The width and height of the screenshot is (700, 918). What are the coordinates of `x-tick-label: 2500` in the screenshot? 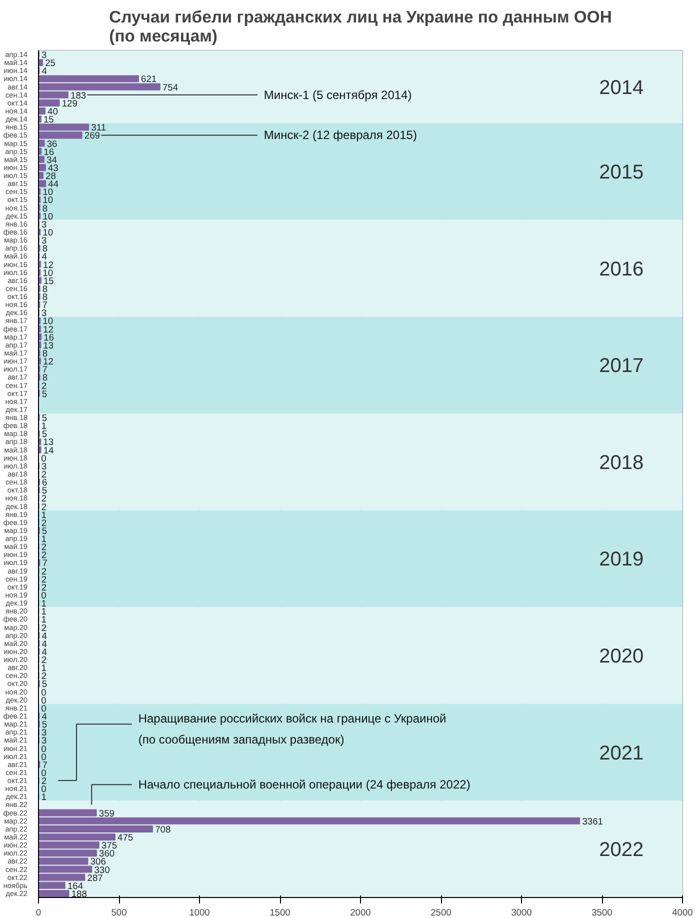 It's located at (441, 913).